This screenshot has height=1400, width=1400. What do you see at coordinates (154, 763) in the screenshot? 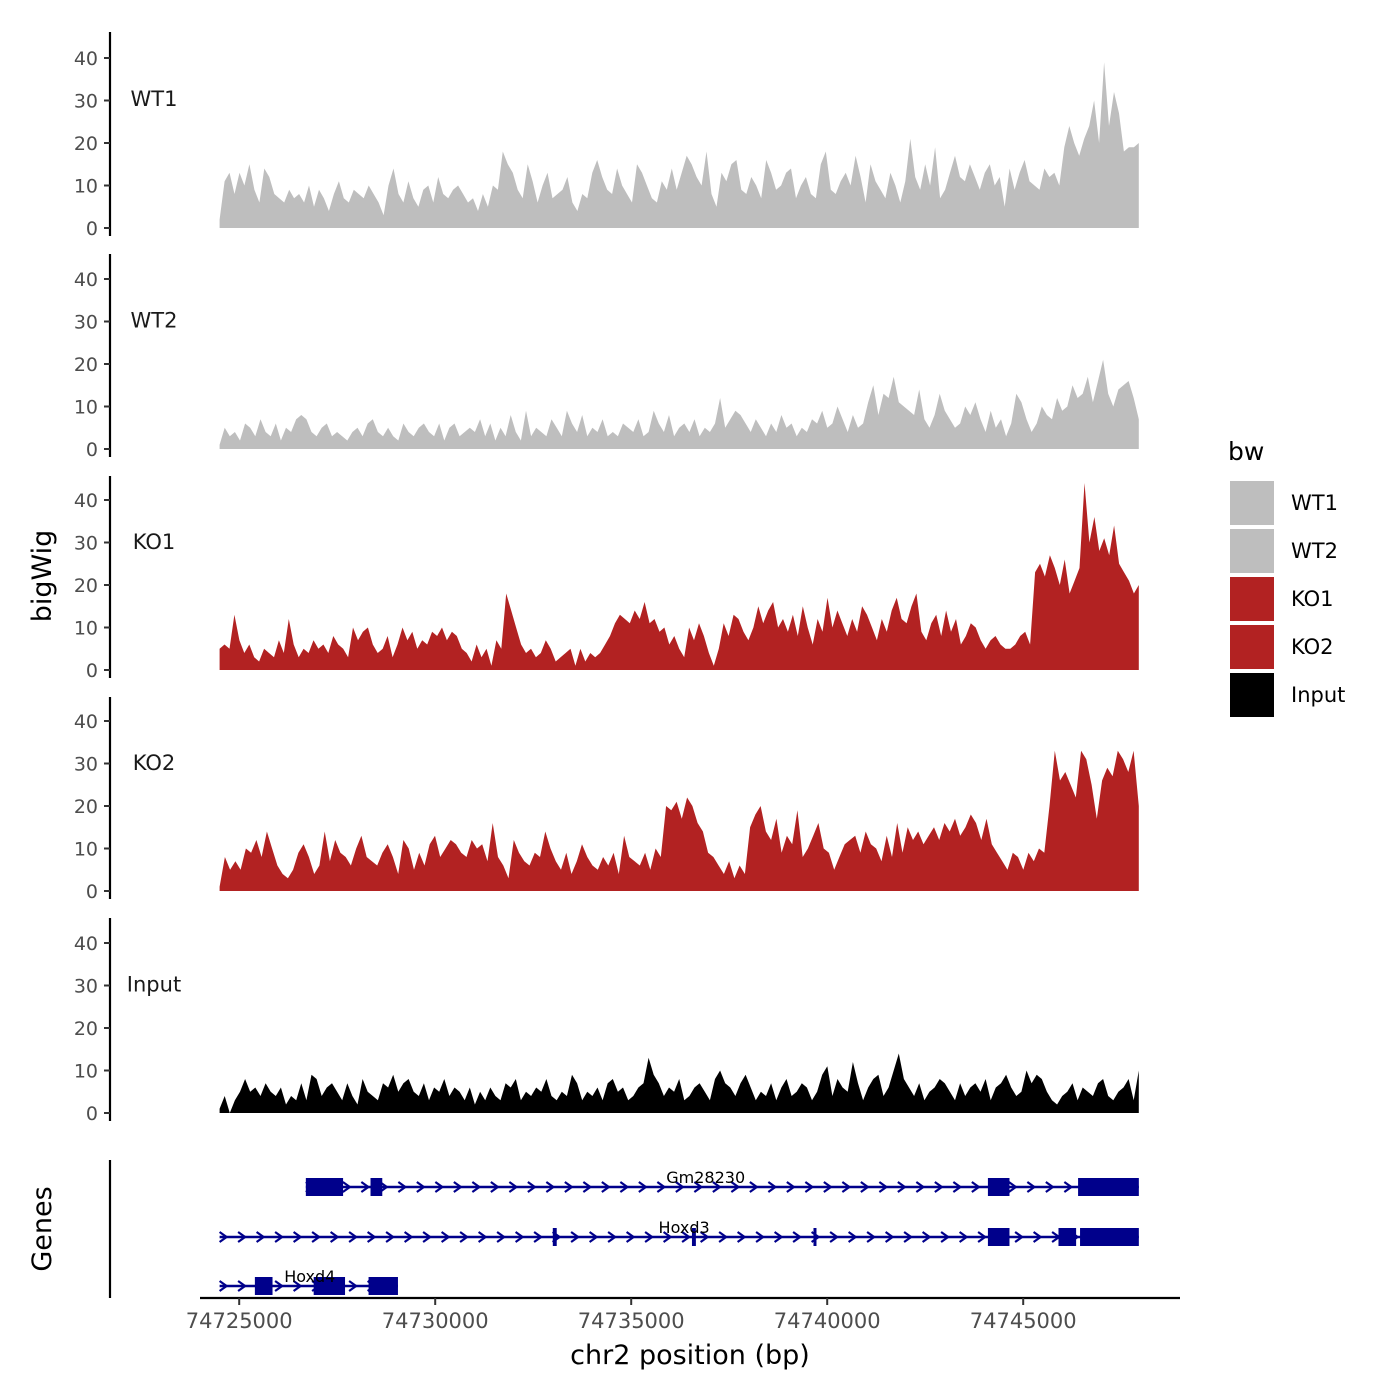
I see `track-label: KO2` at bounding box center [154, 763].